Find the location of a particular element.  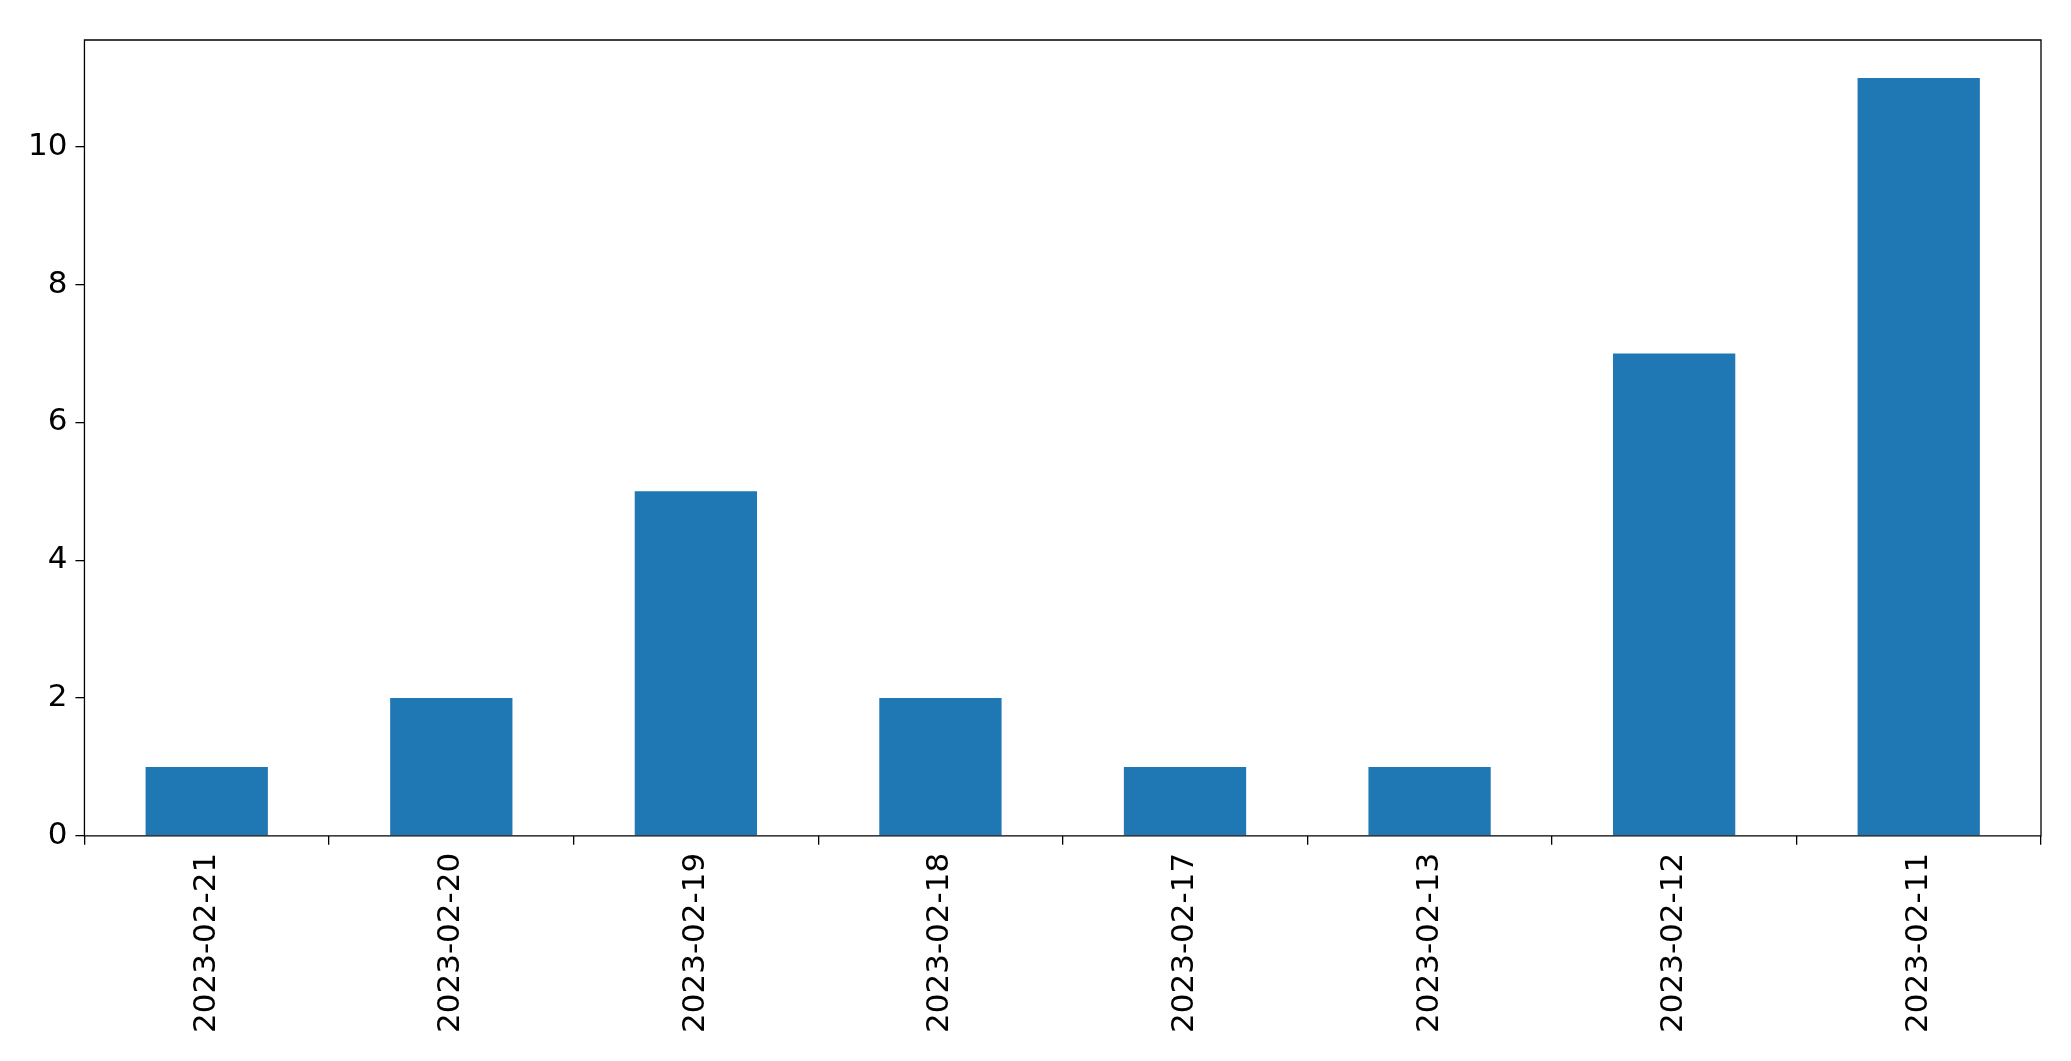

x-tick-label: 2023-02-12 is located at coordinates (1671, 943).